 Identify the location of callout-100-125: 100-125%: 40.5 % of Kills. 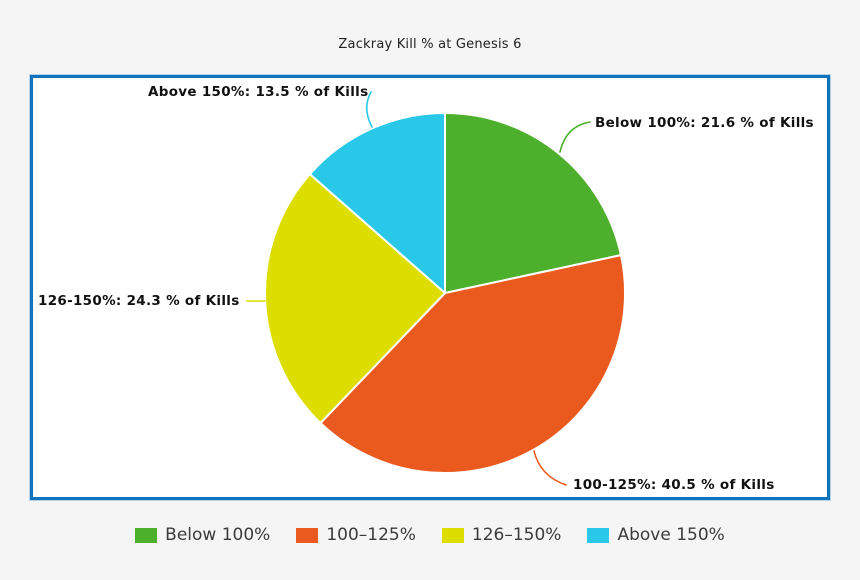
(674, 485).